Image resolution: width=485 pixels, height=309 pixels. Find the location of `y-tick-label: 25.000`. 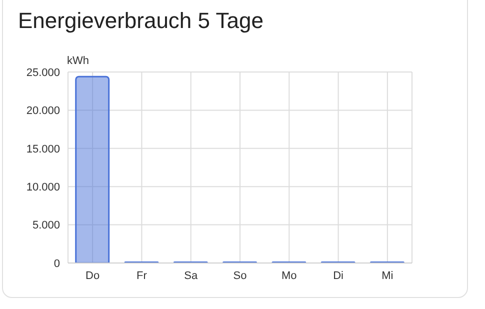

y-tick-label: 25.000 is located at coordinates (43, 72).